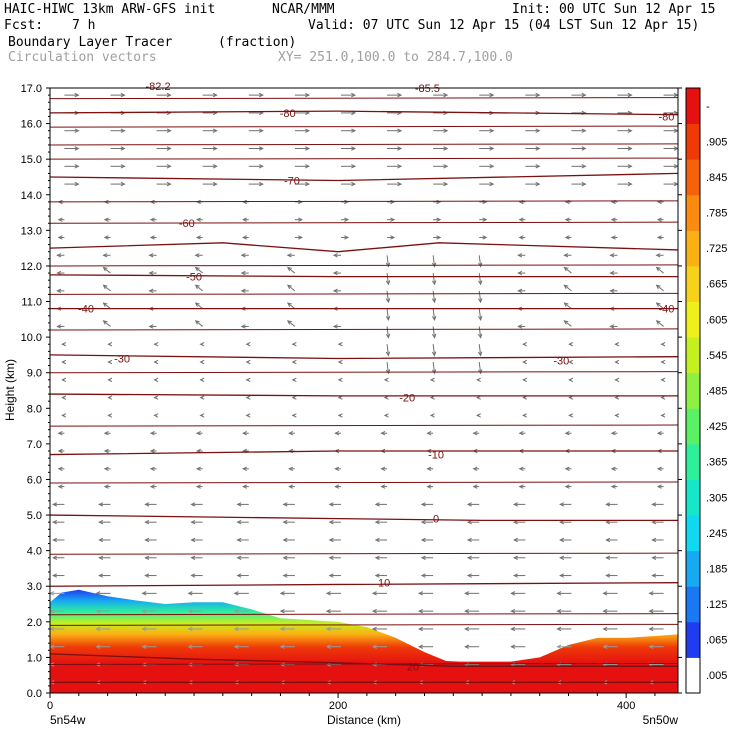 The width and height of the screenshot is (740, 740). I want to click on x-axis-label: Distance (km), so click(364, 720).